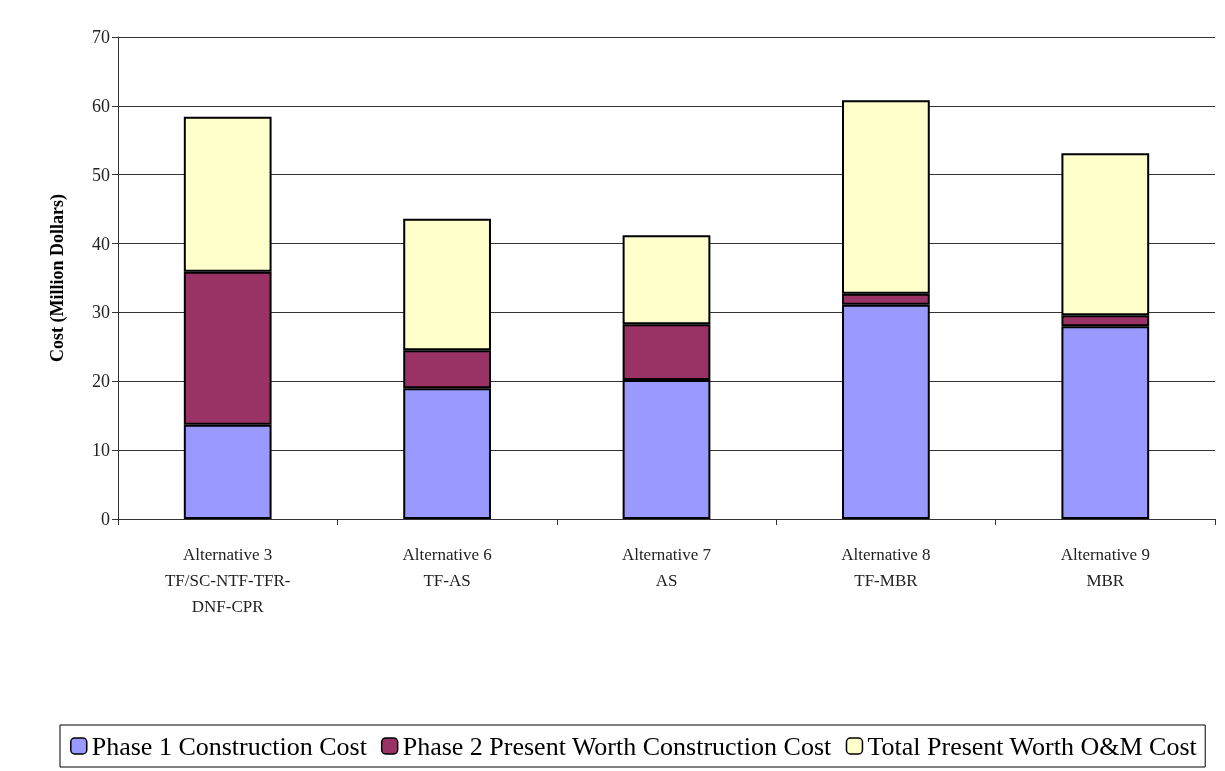  Describe the element at coordinates (57, 278) in the screenshot. I see `y-axis-title: Cost (Million Dollars)` at that location.